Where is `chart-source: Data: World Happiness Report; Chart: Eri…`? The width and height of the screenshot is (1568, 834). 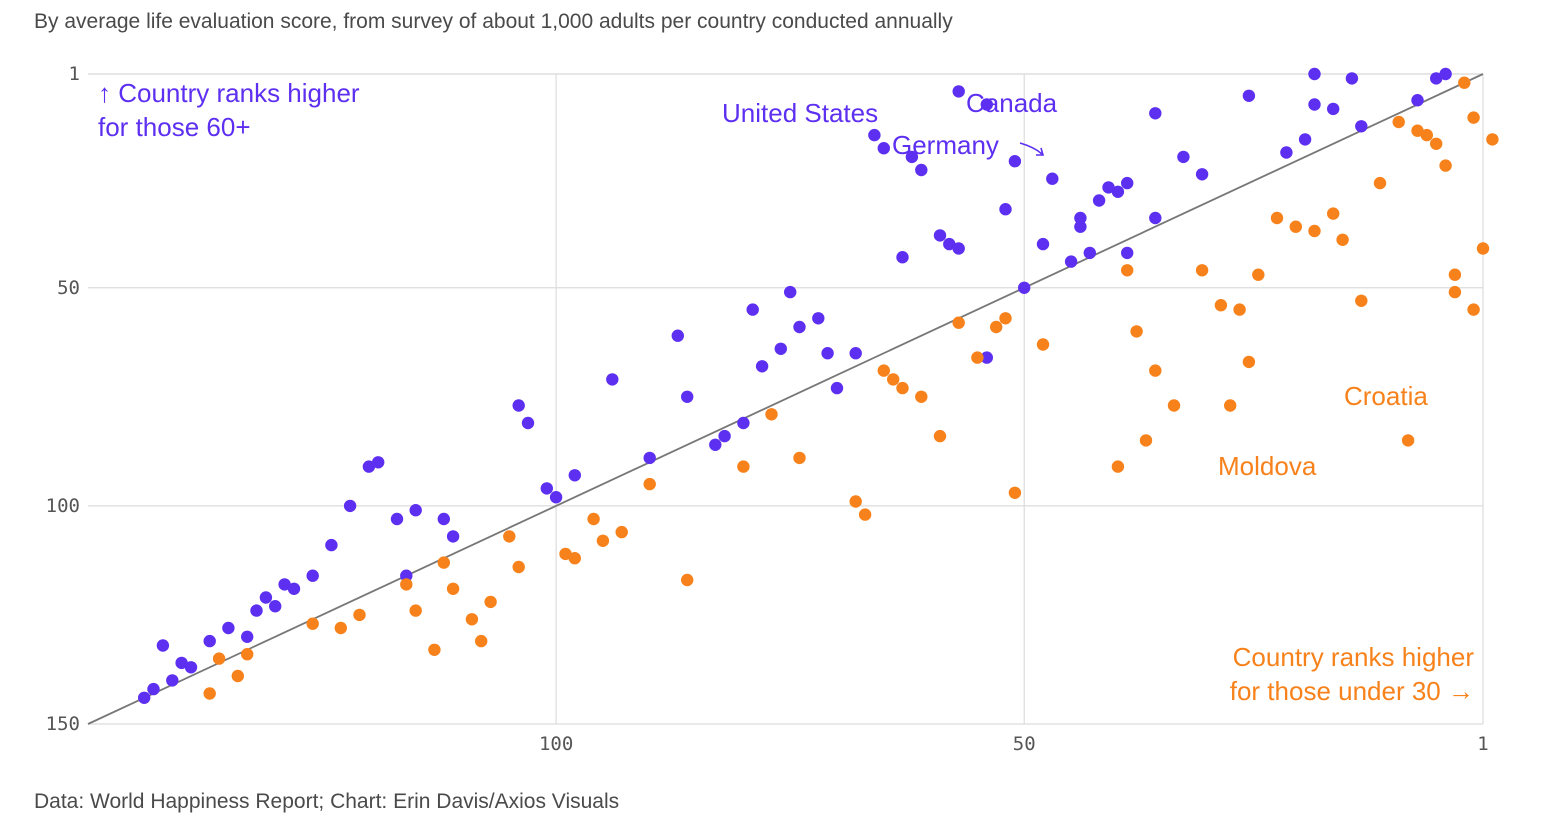 chart-source: Data: World Happiness Report; Chart: Eri… is located at coordinates (327, 801).